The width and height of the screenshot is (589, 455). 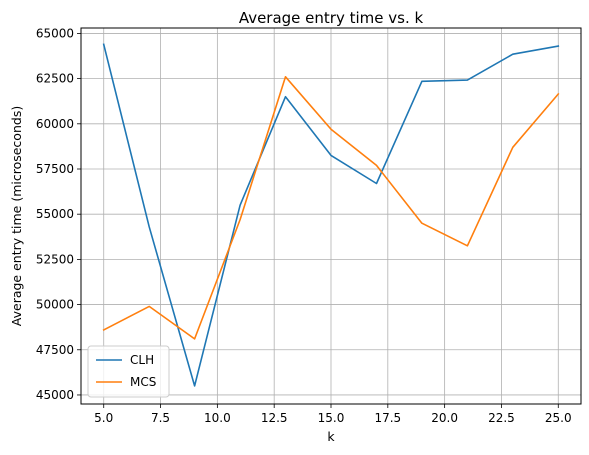 What do you see at coordinates (143, 382) in the screenshot?
I see `legend-label-mcs: MCS` at bounding box center [143, 382].